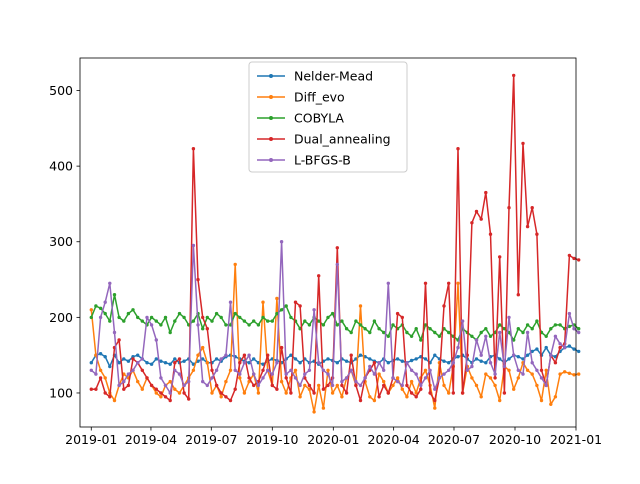  I want to click on y-tick-label: 300, so click(61, 241).